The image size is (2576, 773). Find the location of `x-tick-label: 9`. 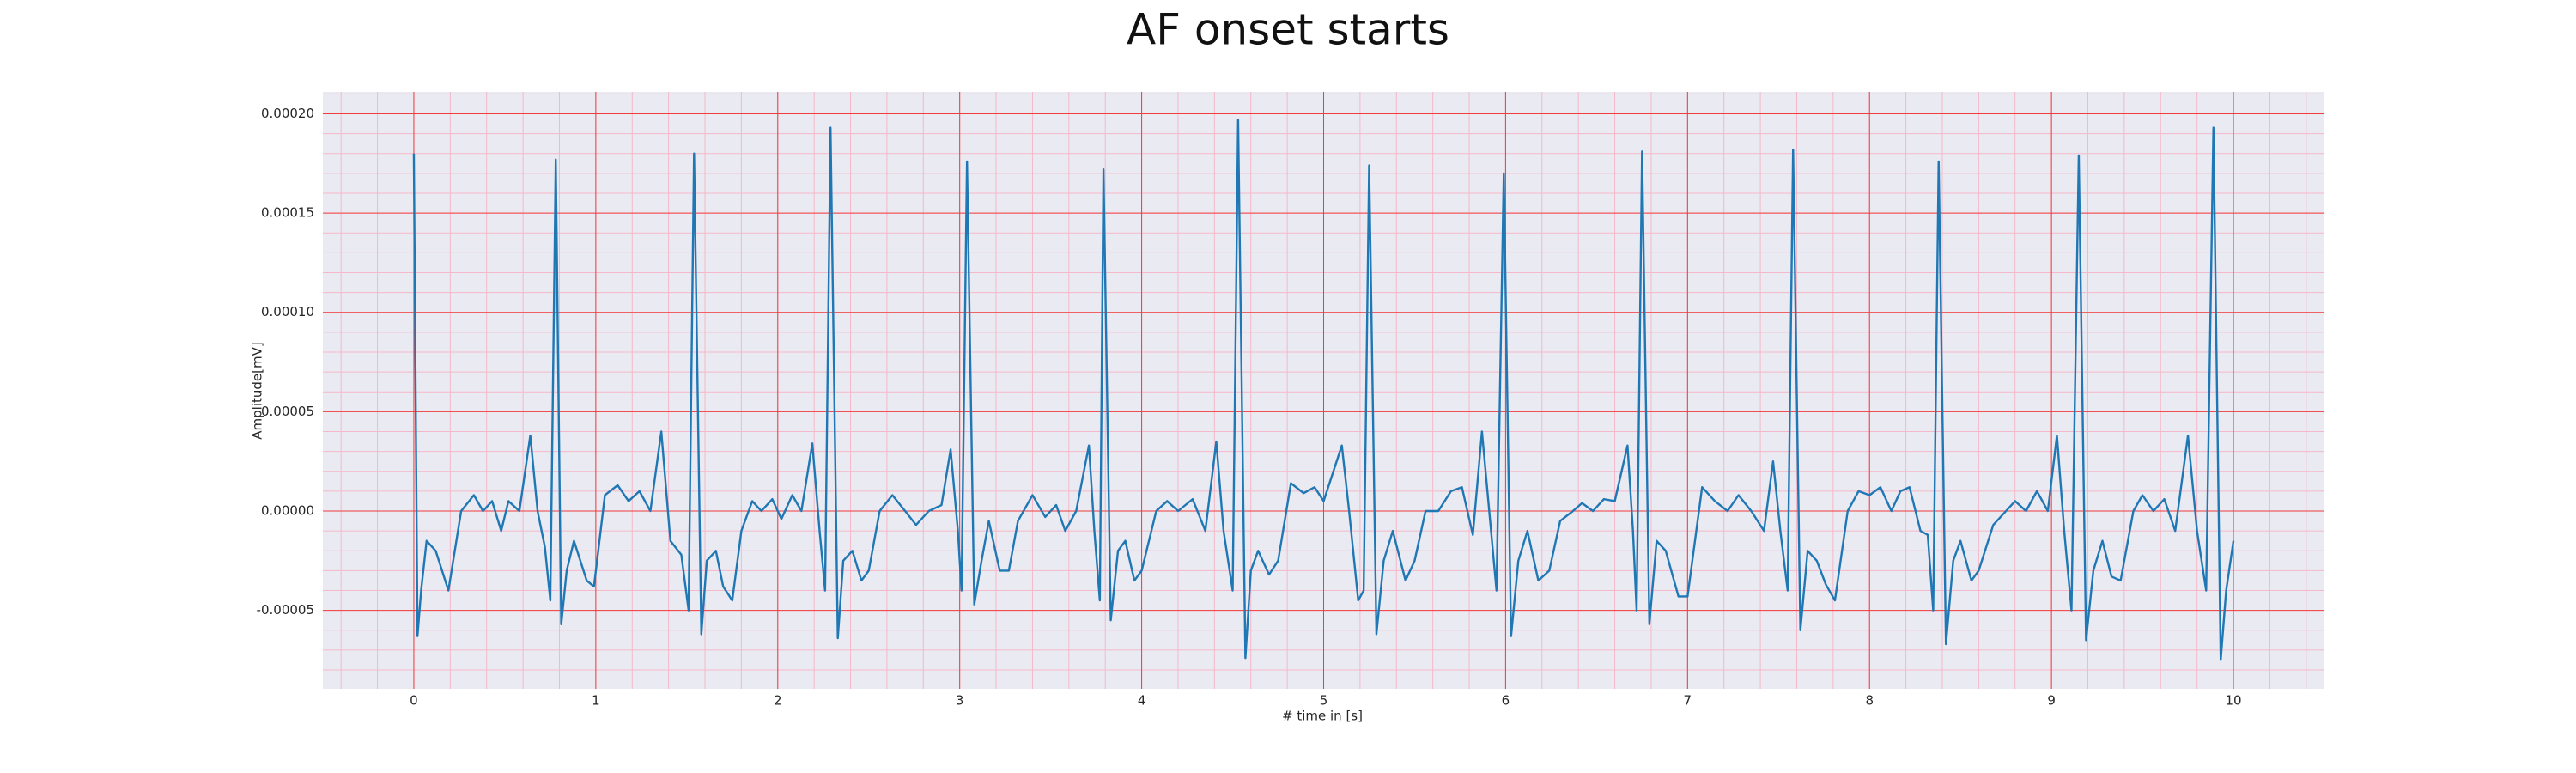

x-tick-label: 9 is located at coordinates (2051, 701).